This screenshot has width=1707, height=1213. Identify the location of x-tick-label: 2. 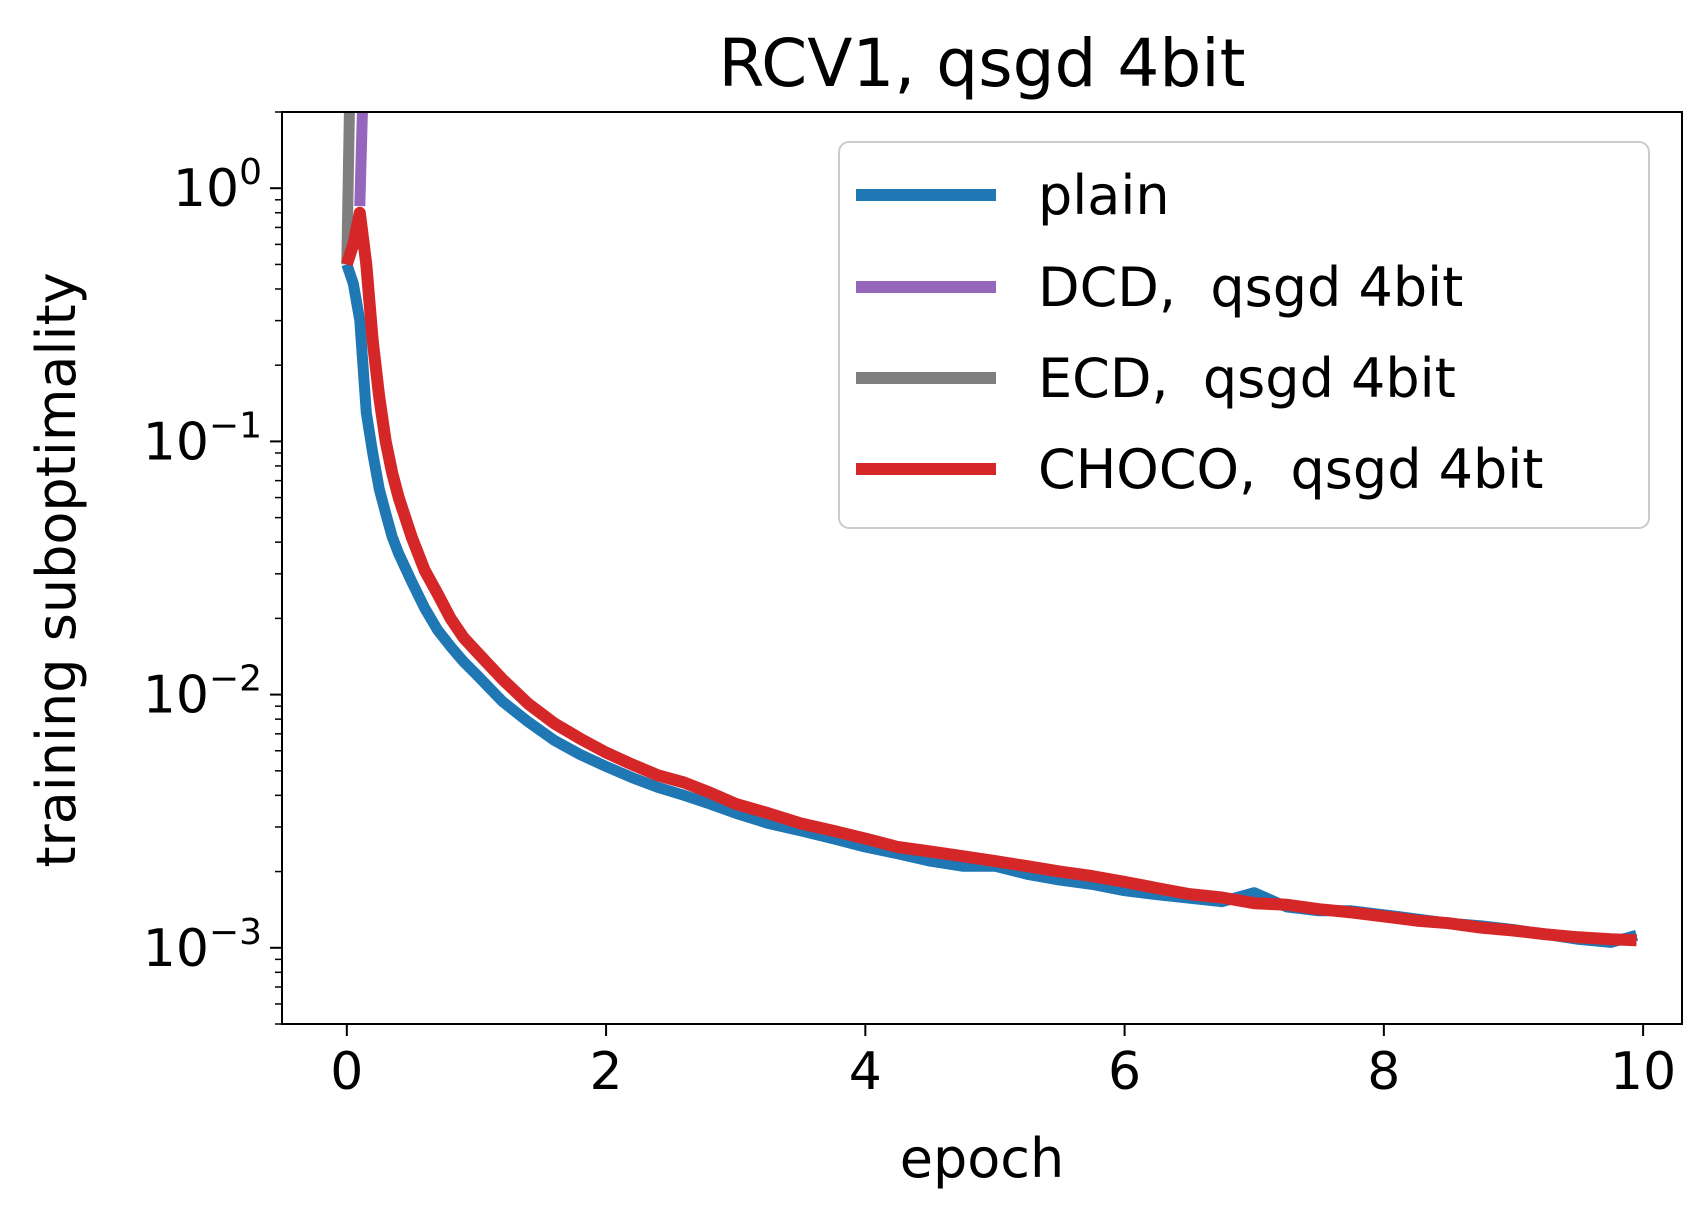
(606, 1072).